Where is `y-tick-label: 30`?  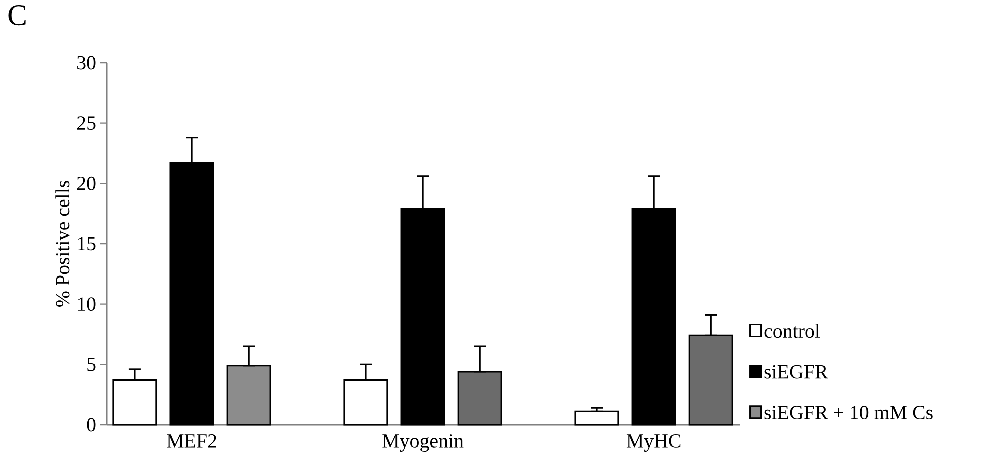 y-tick-label: 30 is located at coordinates (87, 63).